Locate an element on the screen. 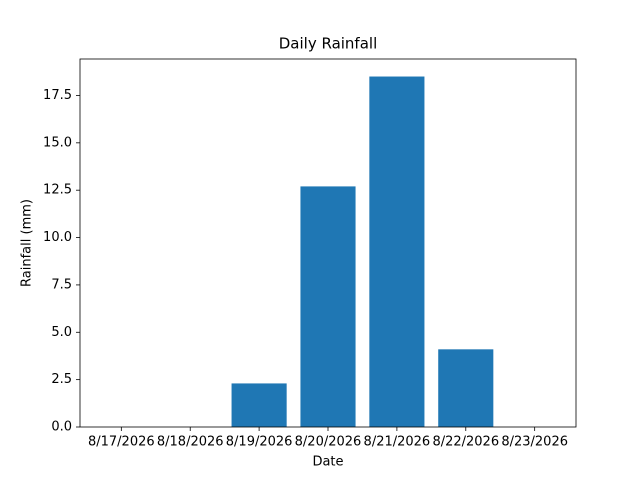 The height and width of the screenshot is (480, 640). y-tick-label: 0.0 is located at coordinates (61, 427).